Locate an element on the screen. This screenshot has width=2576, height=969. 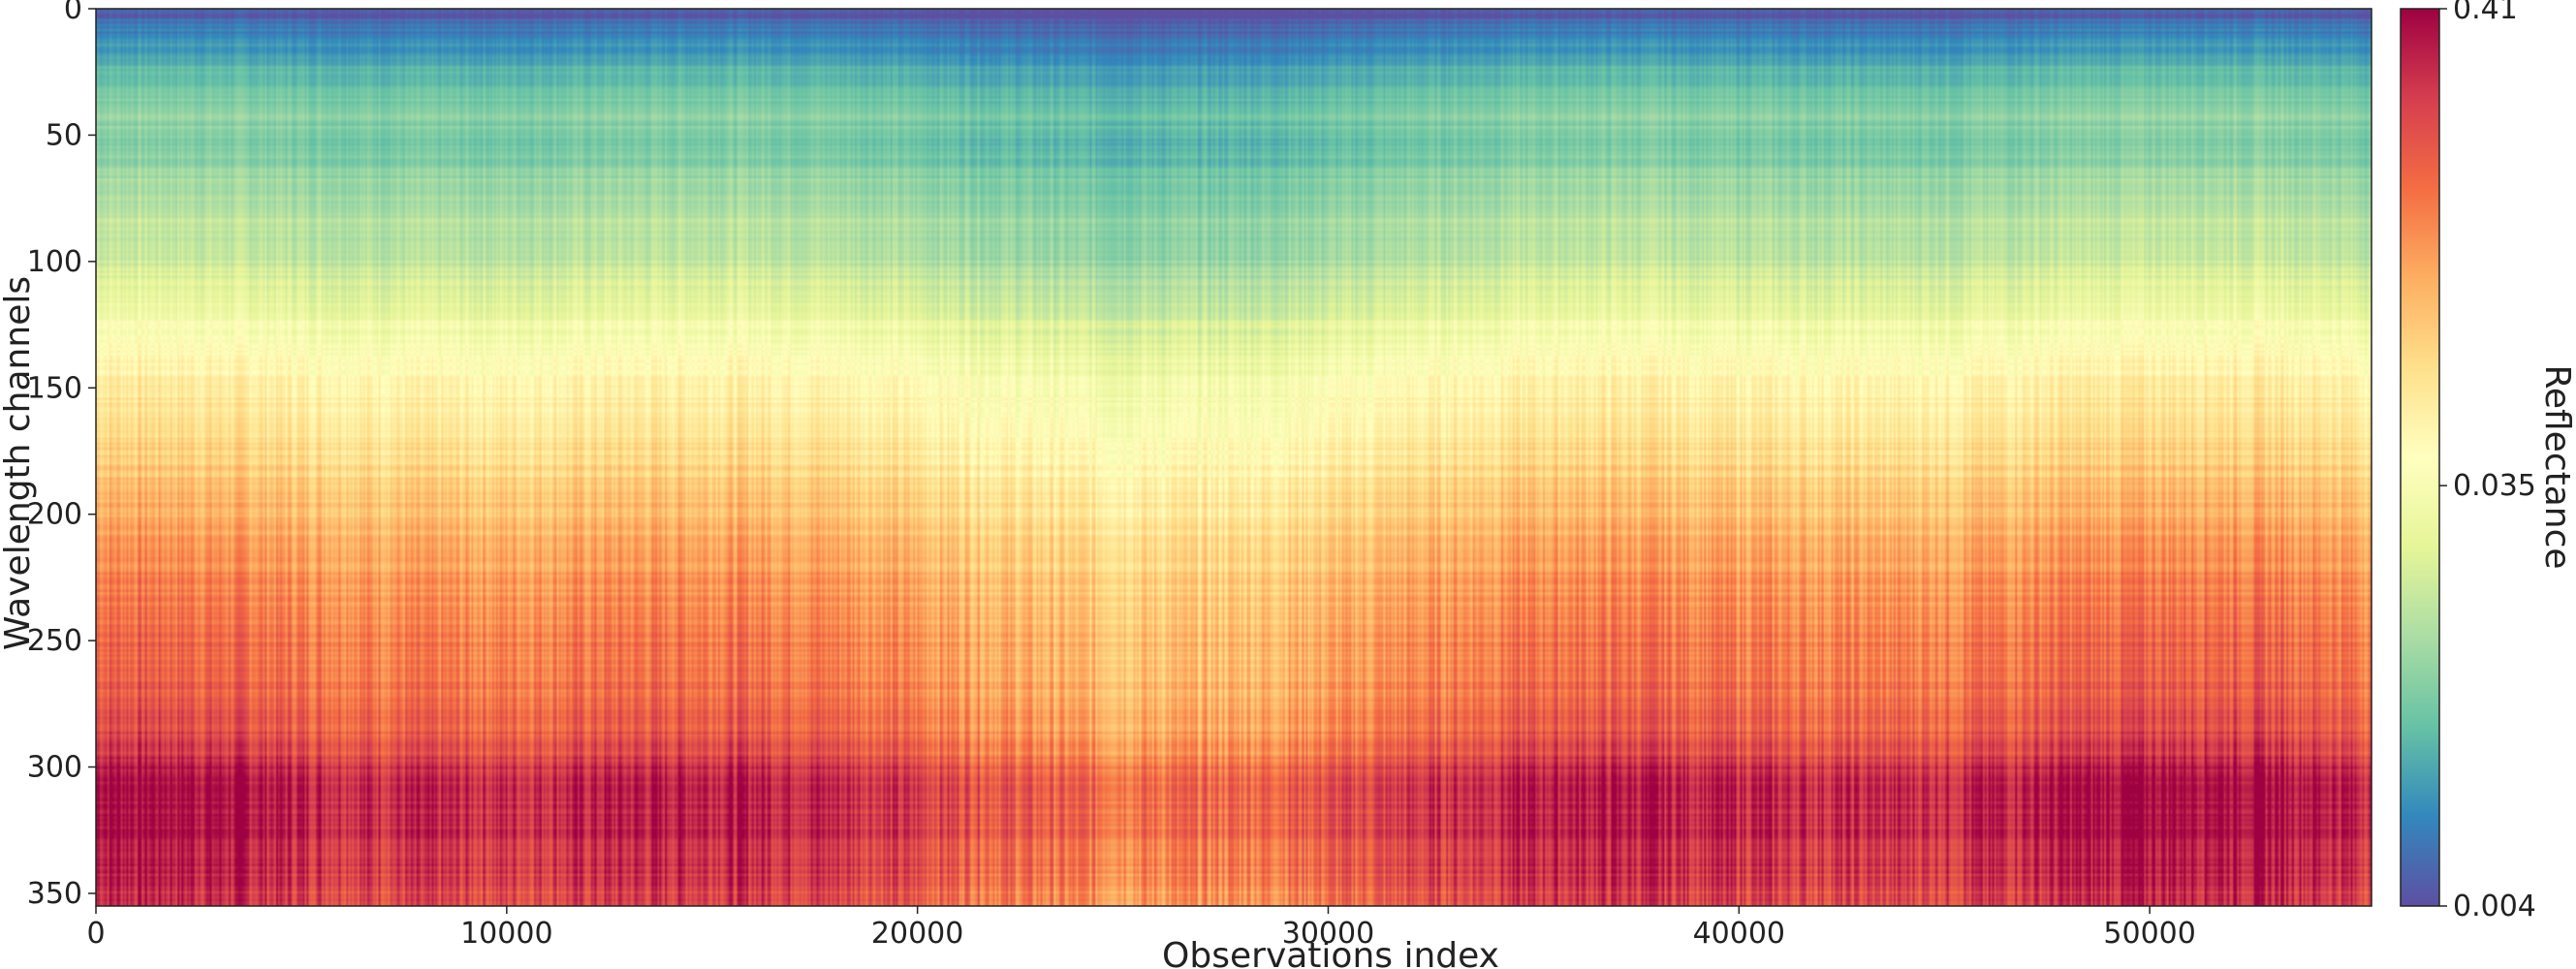
colorbar-ticks: 0.004 0.035 0.41 is located at coordinates (2487, 461).